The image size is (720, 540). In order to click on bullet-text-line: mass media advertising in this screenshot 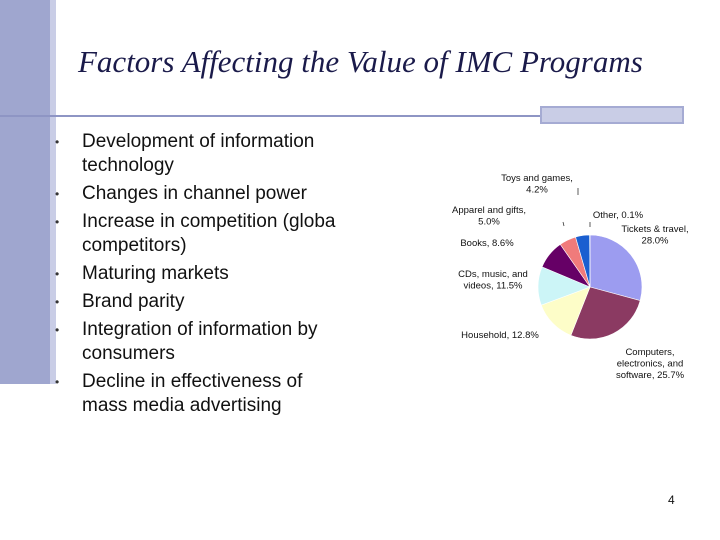, I will do `click(182, 405)`.